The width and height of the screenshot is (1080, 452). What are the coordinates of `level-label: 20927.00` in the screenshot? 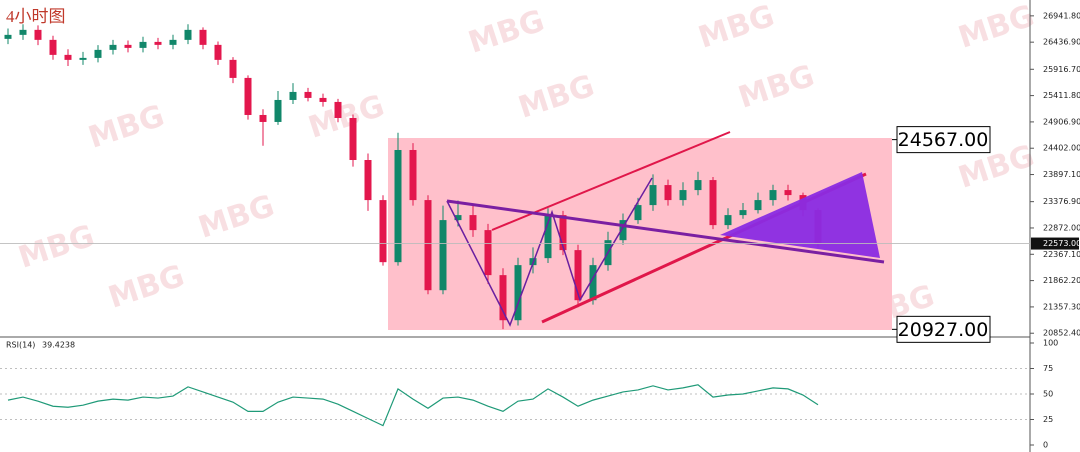 It's located at (943, 330).